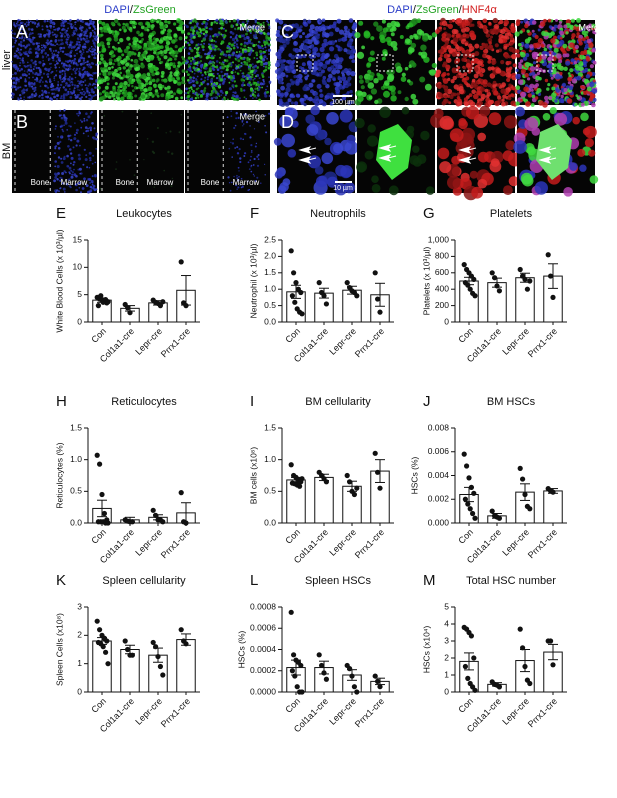  Describe the element at coordinates (343, 102) in the screenshot. I see `scale-label: 100 µm` at that location.